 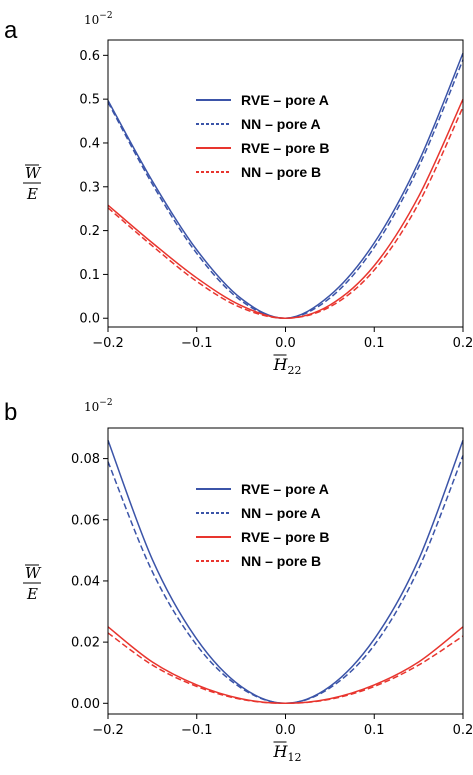 What do you see at coordinates (89, 231) in the screenshot?
I see `y-tick-label: 0.2` at bounding box center [89, 231].